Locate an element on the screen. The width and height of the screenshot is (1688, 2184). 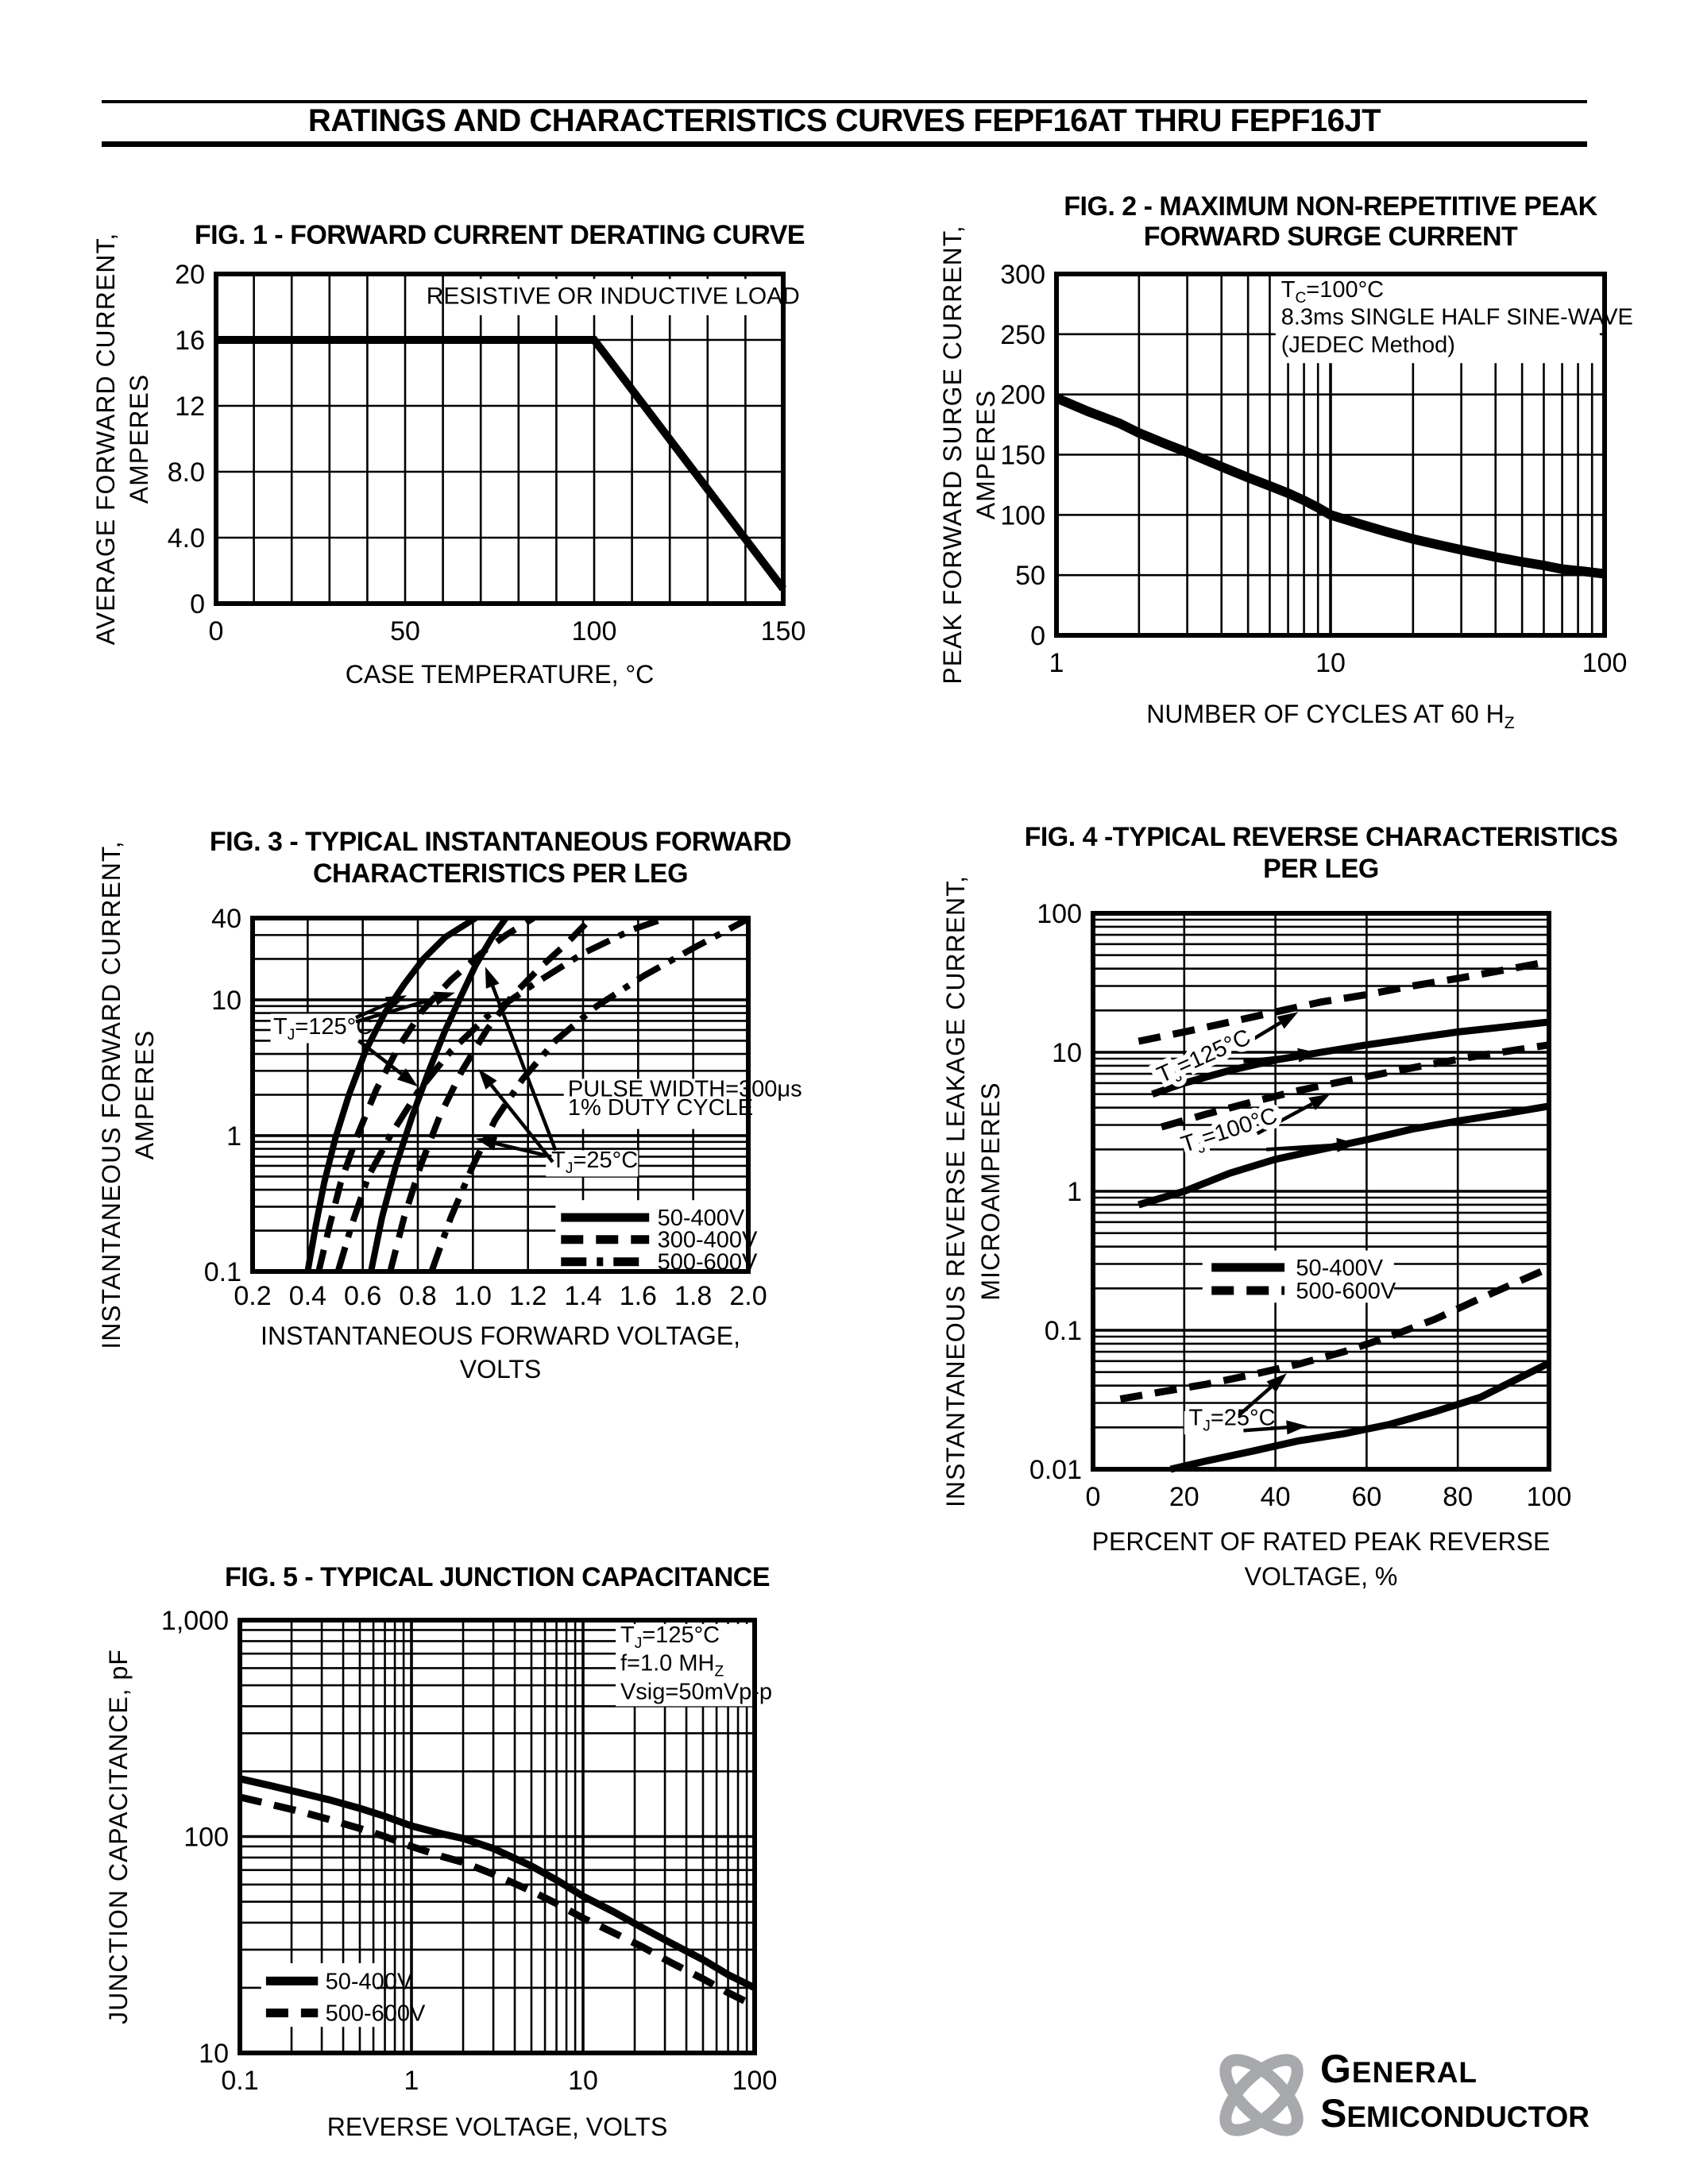
x-axis-label: PERCENT OF RATED PEAK REVERSE is located at coordinates (1322, 1541).